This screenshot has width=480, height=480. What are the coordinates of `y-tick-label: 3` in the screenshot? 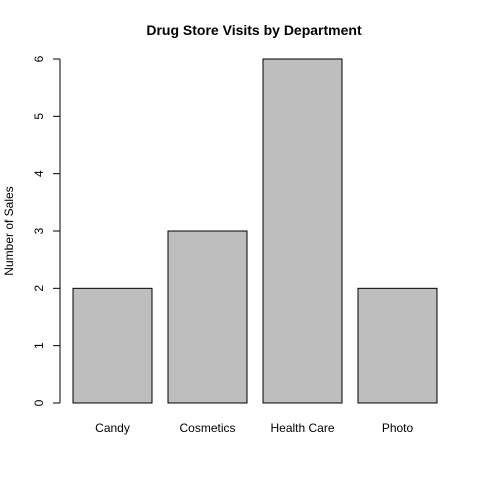 It's located at (39, 230).